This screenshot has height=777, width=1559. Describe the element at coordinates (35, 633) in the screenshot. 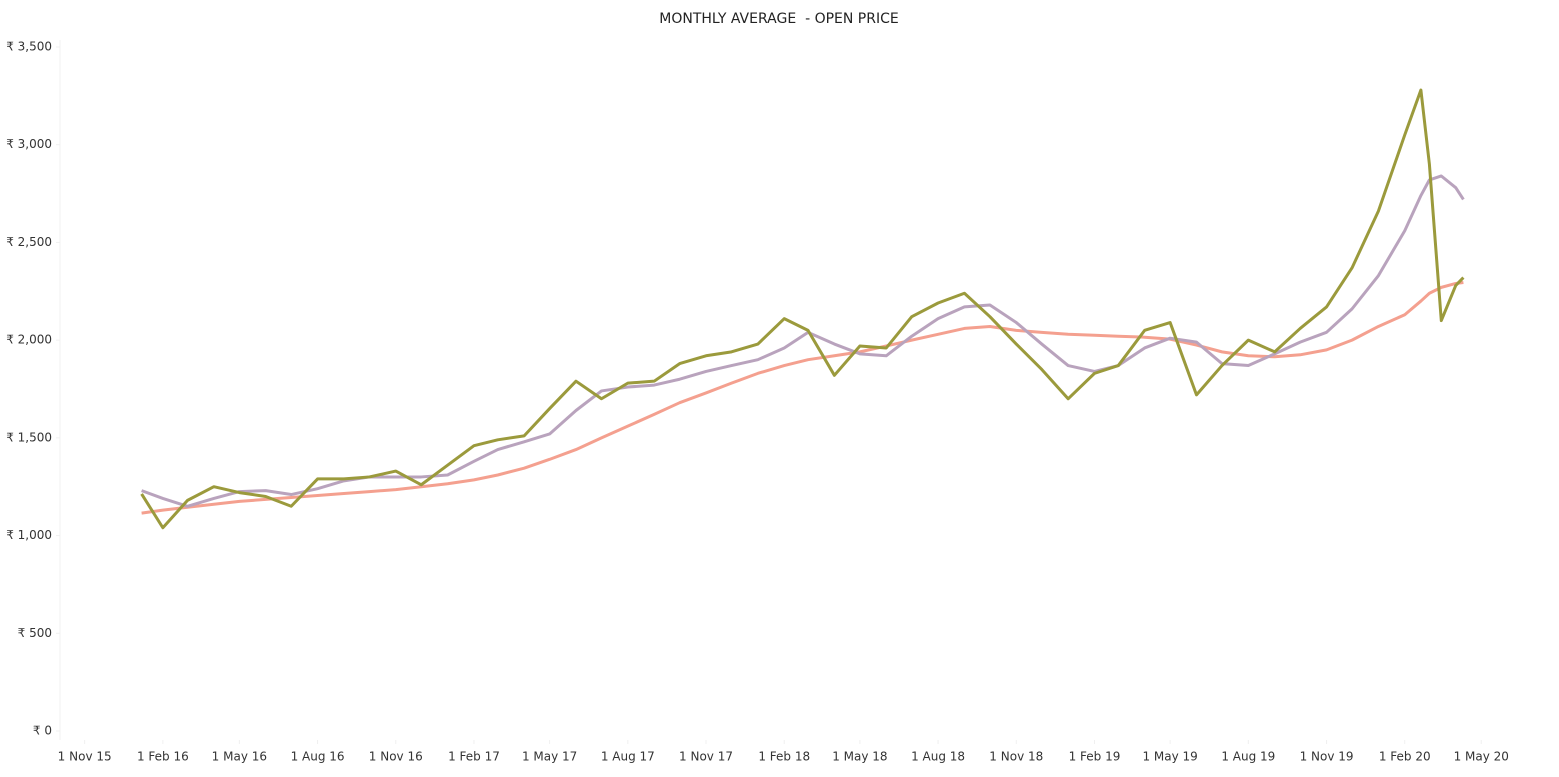

I see `y-tick-label: ₹ 500` at that location.